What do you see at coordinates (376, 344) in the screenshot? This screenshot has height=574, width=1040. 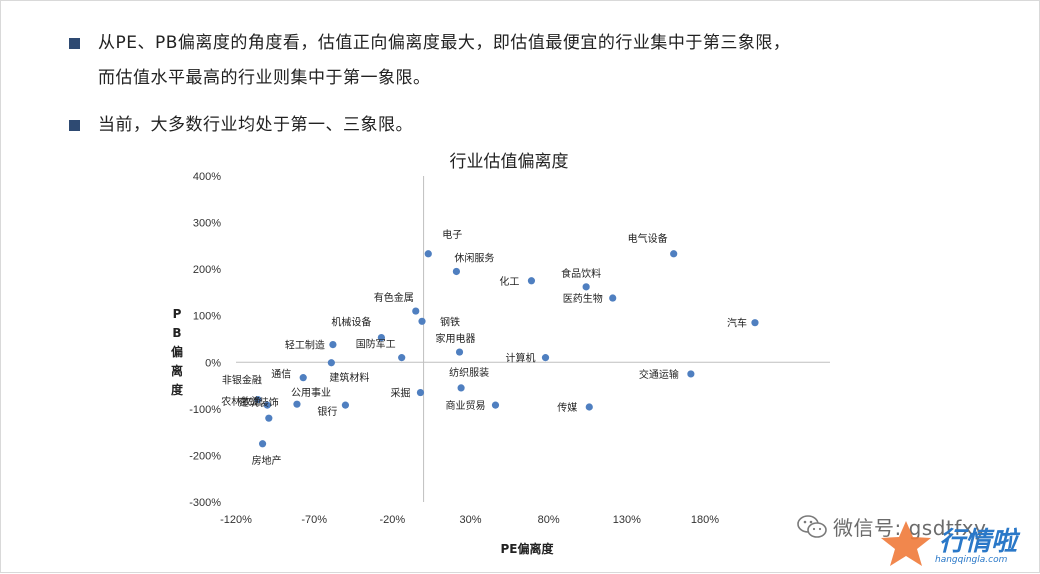 I see `point-label: 国防军工` at bounding box center [376, 344].